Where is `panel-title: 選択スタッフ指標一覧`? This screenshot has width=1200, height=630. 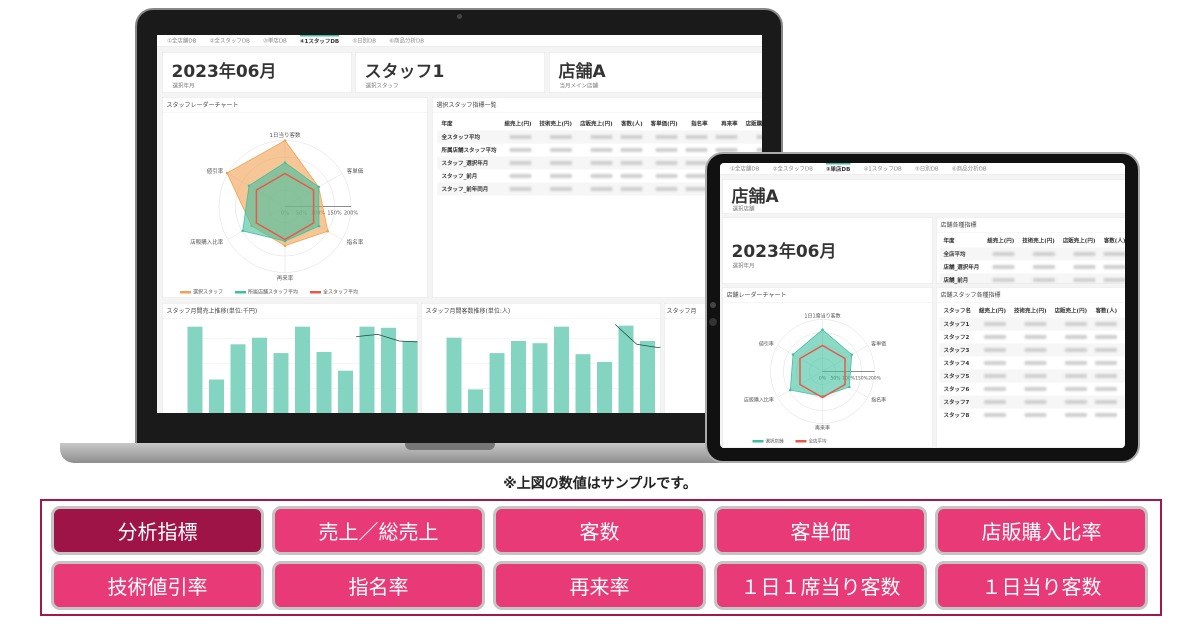 panel-title: 選択スタッフ指標一覧 is located at coordinates (597, 105).